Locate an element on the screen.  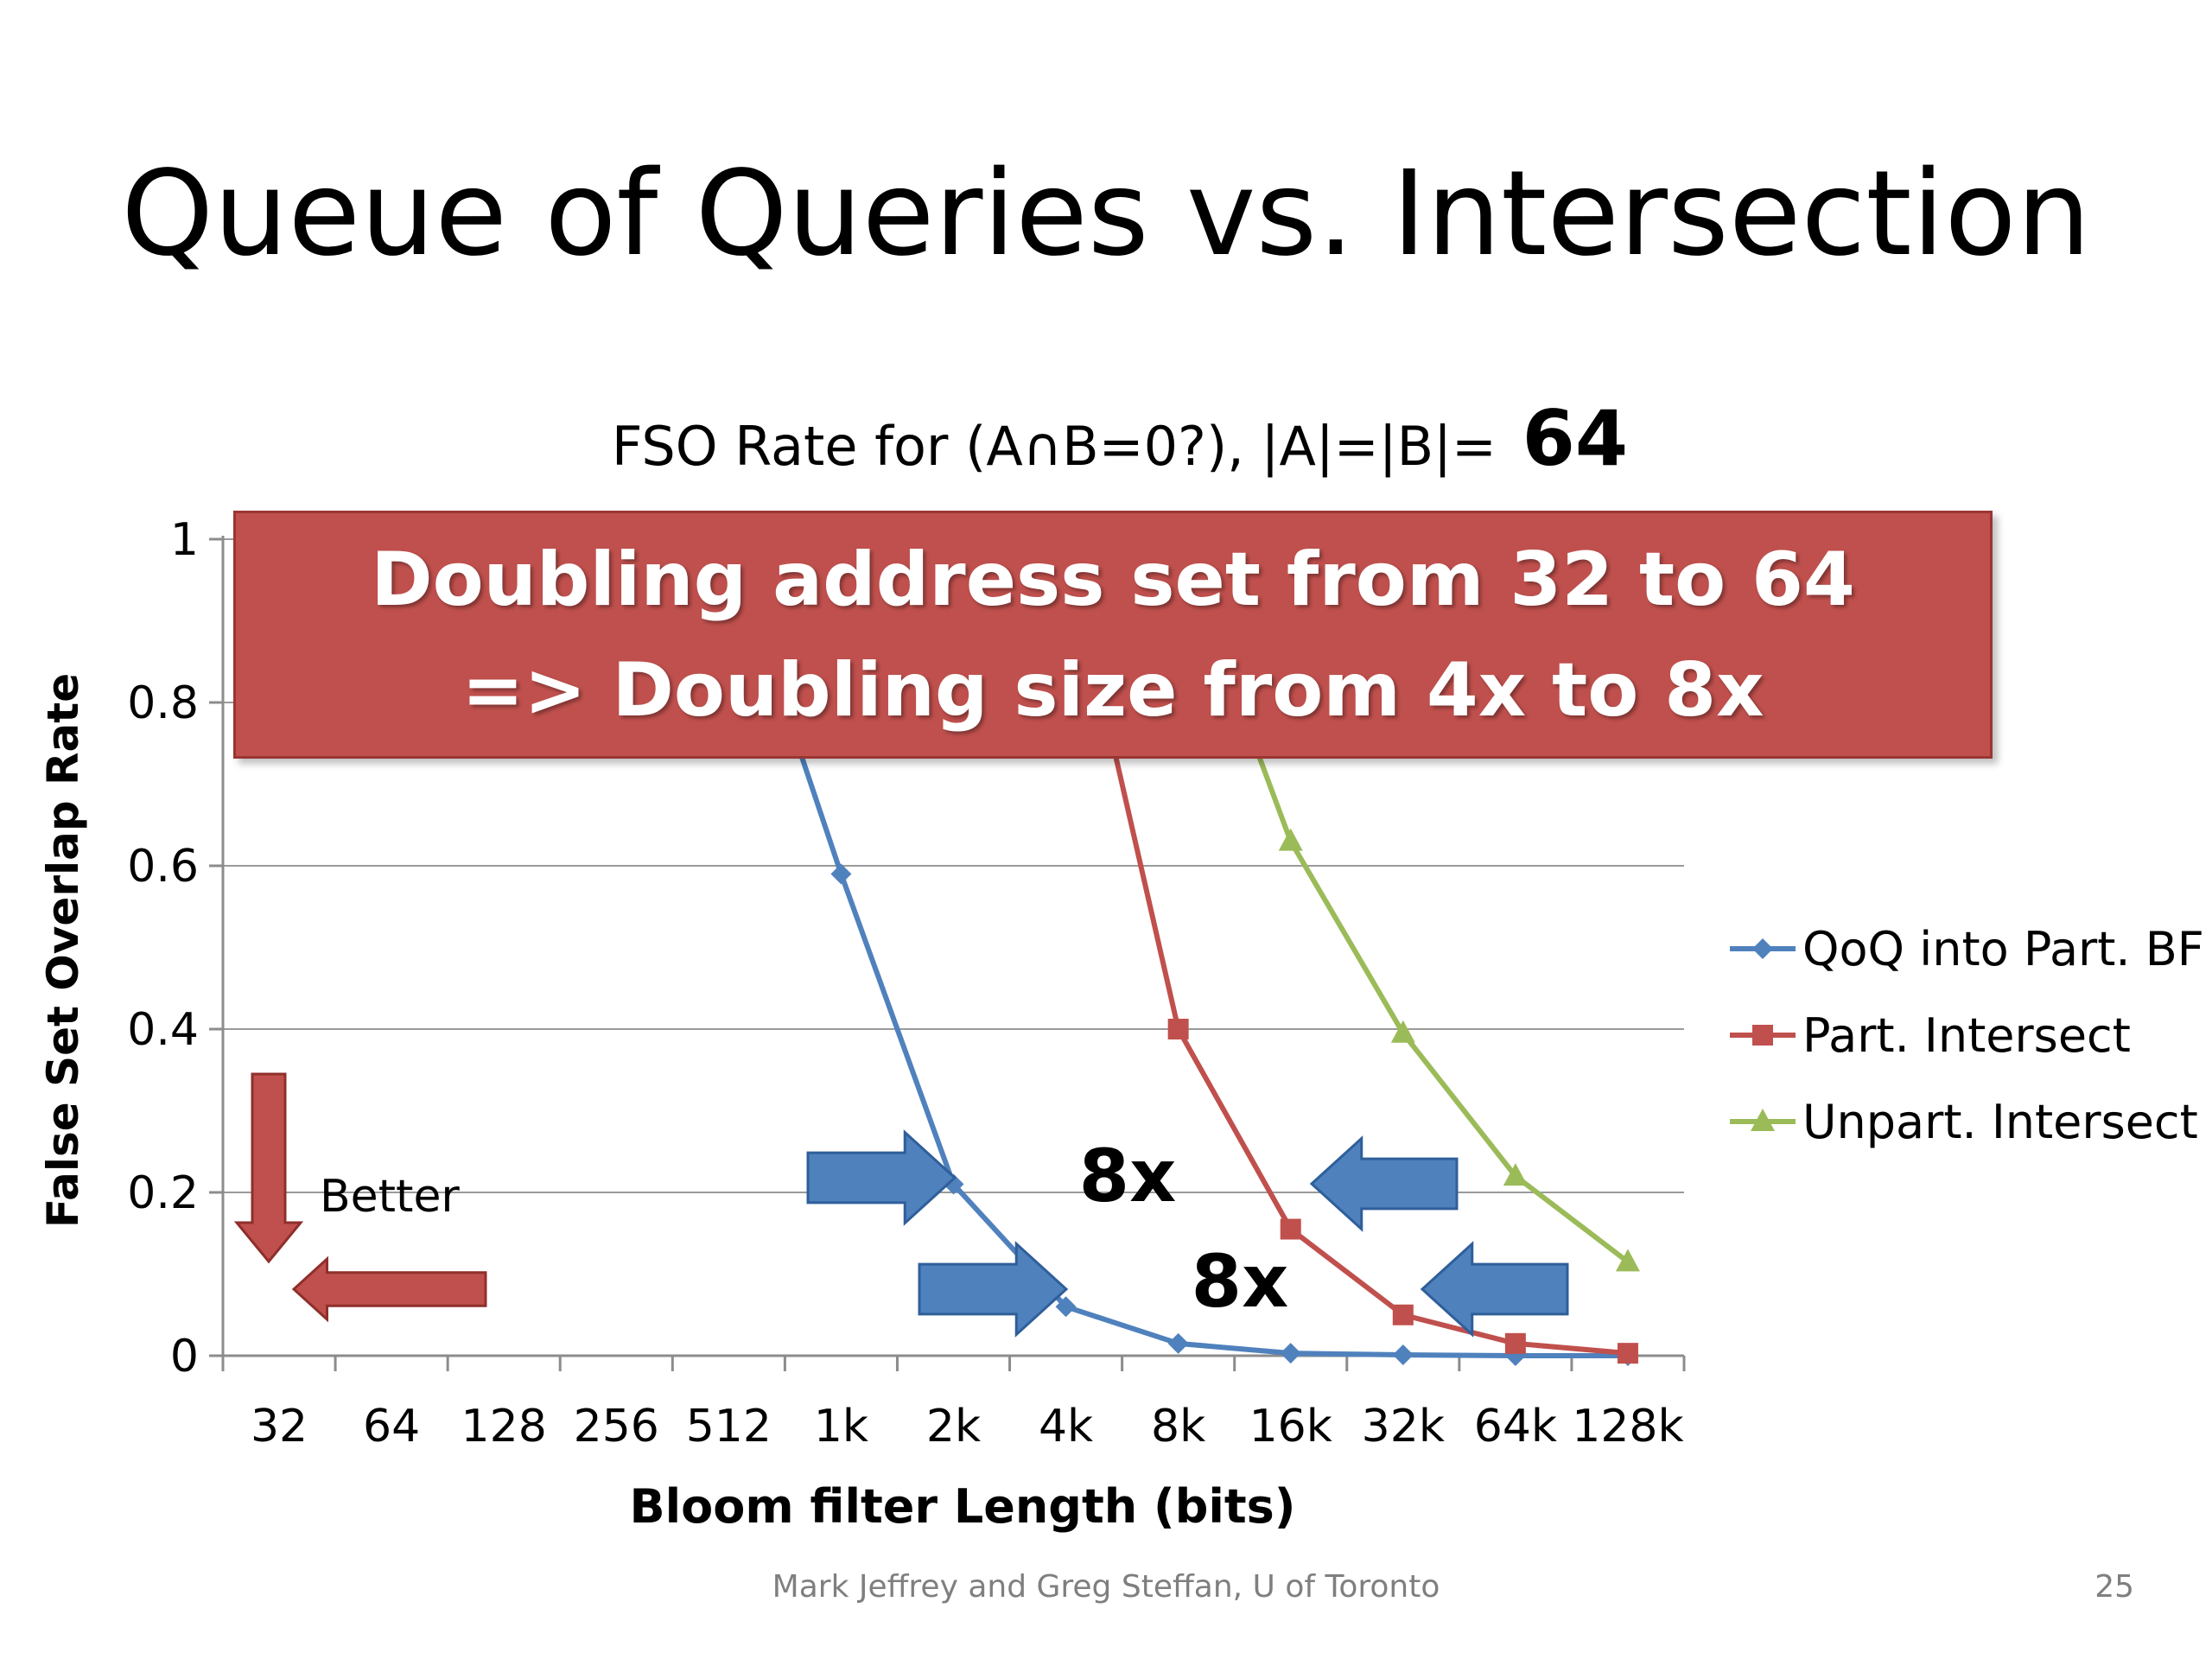
callout-line-1: Doubling address set from 32 to 64 is located at coordinates (1113, 579).